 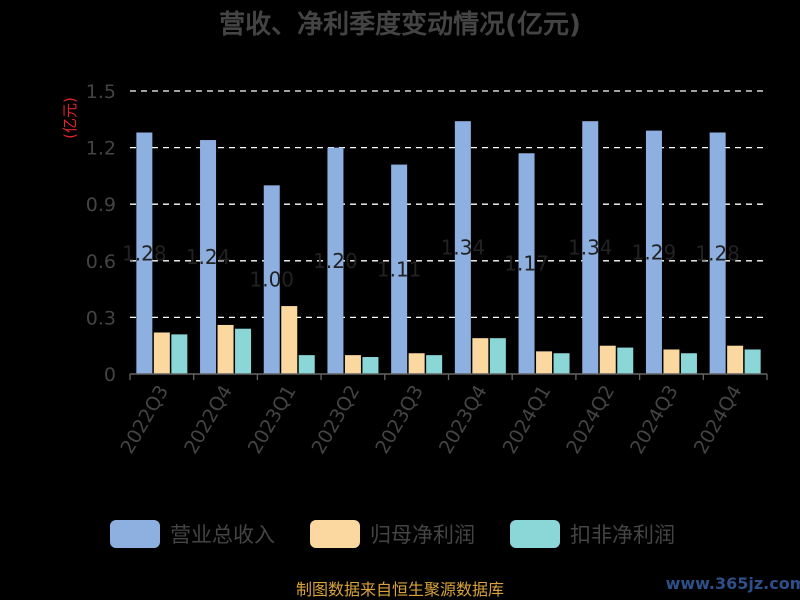 I want to click on legend-item: 归母净利润, so click(x=392, y=534).